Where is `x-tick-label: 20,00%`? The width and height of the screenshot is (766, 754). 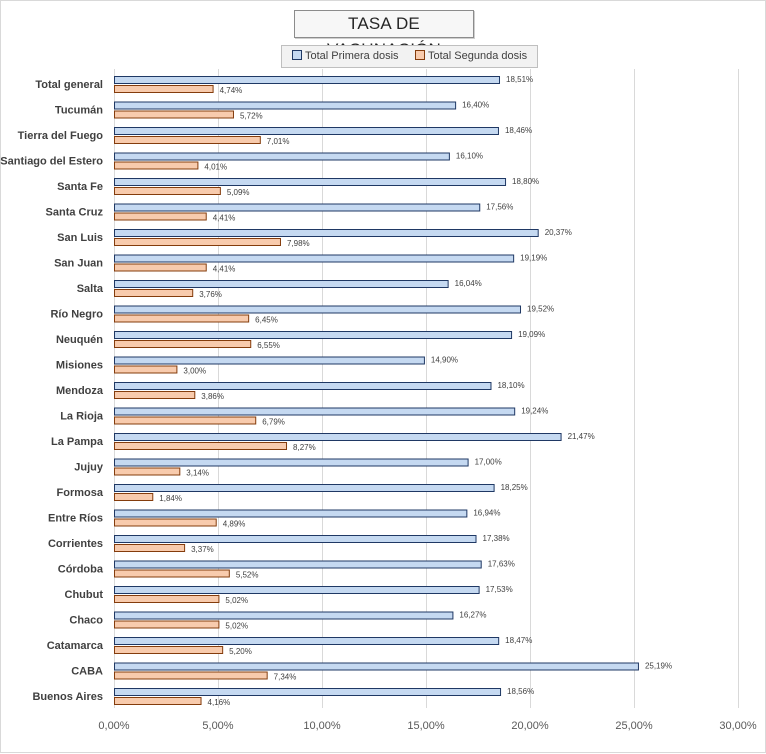 x-tick-label: 20,00% is located at coordinates (530, 726).